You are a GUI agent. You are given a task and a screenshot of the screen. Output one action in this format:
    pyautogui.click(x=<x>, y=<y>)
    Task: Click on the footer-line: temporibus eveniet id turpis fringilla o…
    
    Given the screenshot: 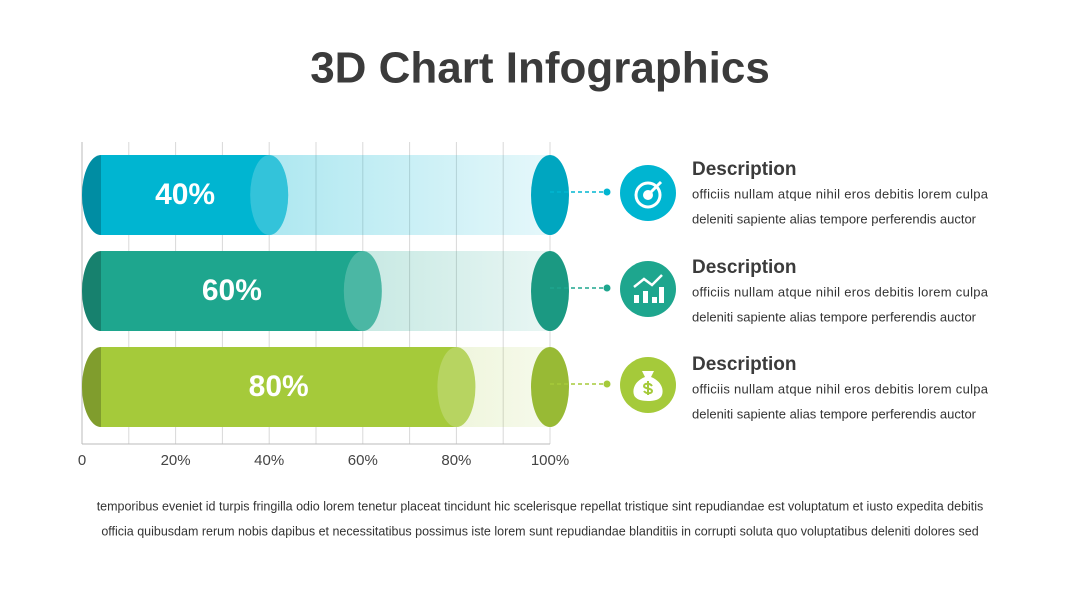 What is the action you would take?
    pyautogui.click(x=540, y=506)
    